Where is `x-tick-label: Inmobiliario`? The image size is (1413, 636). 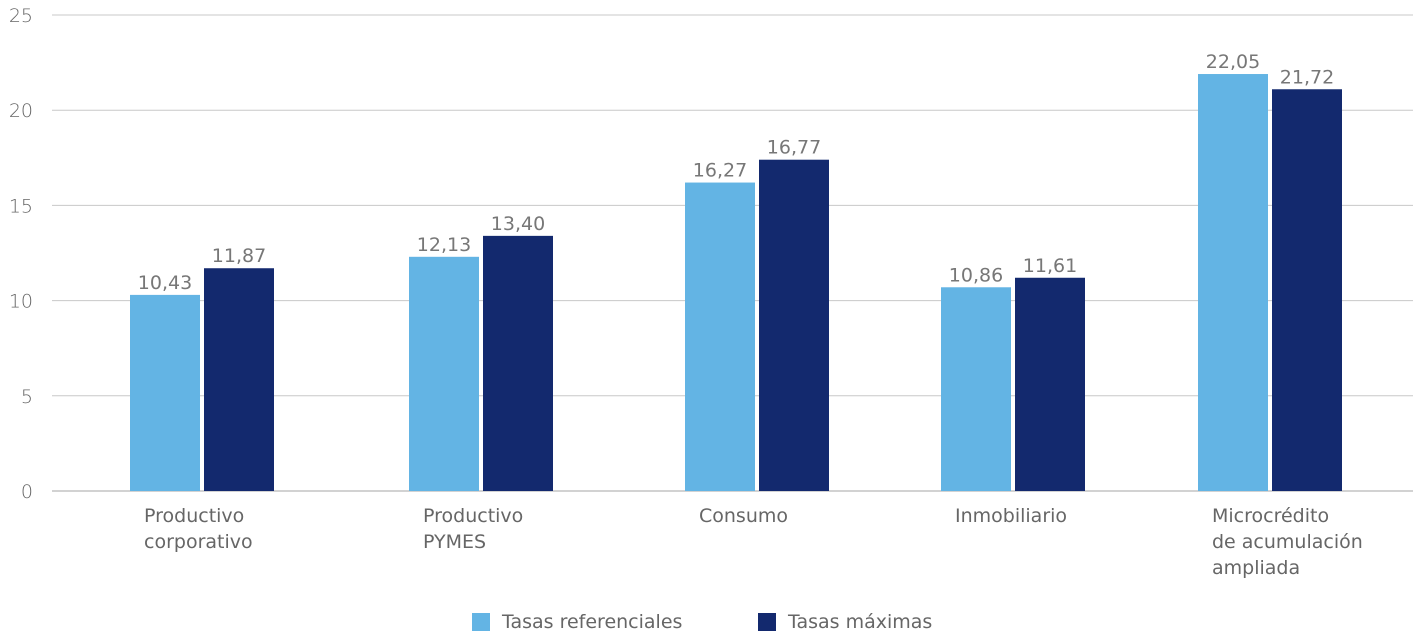
x-tick-label: Inmobiliario is located at coordinates (1011, 516).